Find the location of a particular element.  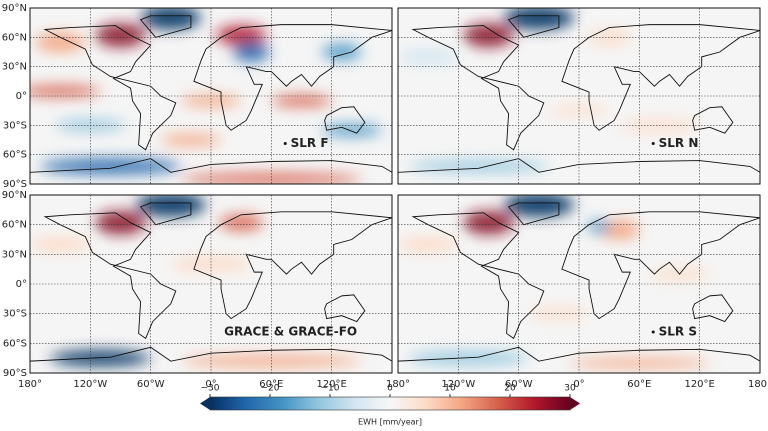

colorbar-tick-label: −20 is located at coordinates (270, 389).